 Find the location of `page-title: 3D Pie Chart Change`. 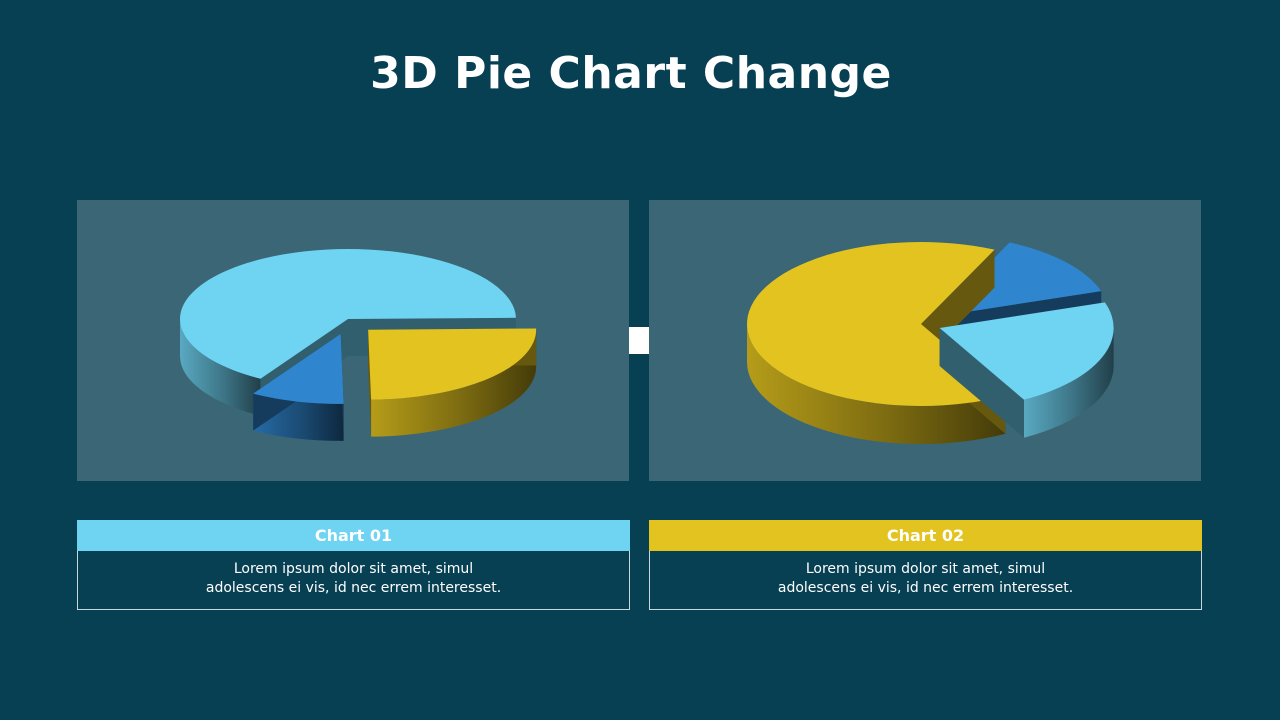

page-title: 3D Pie Chart Change is located at coordinates (631, 73).